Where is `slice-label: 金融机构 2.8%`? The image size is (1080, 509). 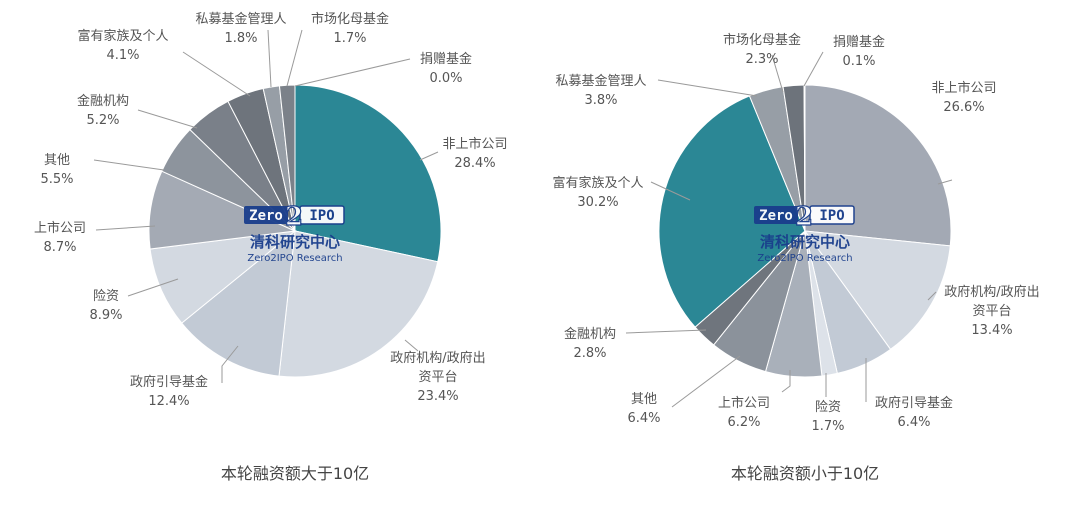 slice-label: 金融机构 2.8% is located at coordinates (590, 343).